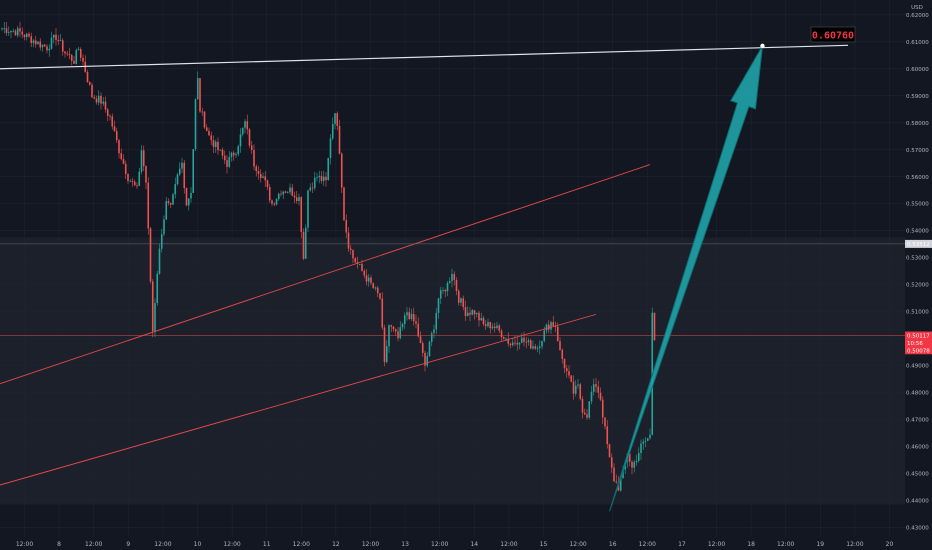 Image resolution: width=932 pixels, height=550 pixels. What do you see at coordinates (917, 232) in the screenshot?
I see `y-tick-label: 0.54000` at bounding box center [917, 232].